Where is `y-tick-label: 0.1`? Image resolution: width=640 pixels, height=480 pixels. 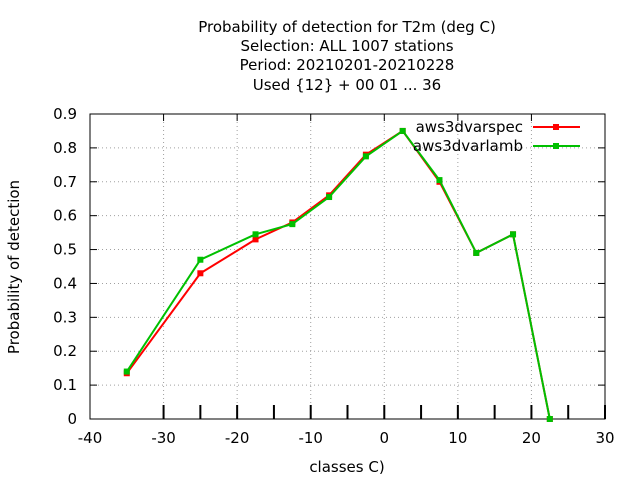 y-tick-label: 0.1 is located at coordinates (65, 385).